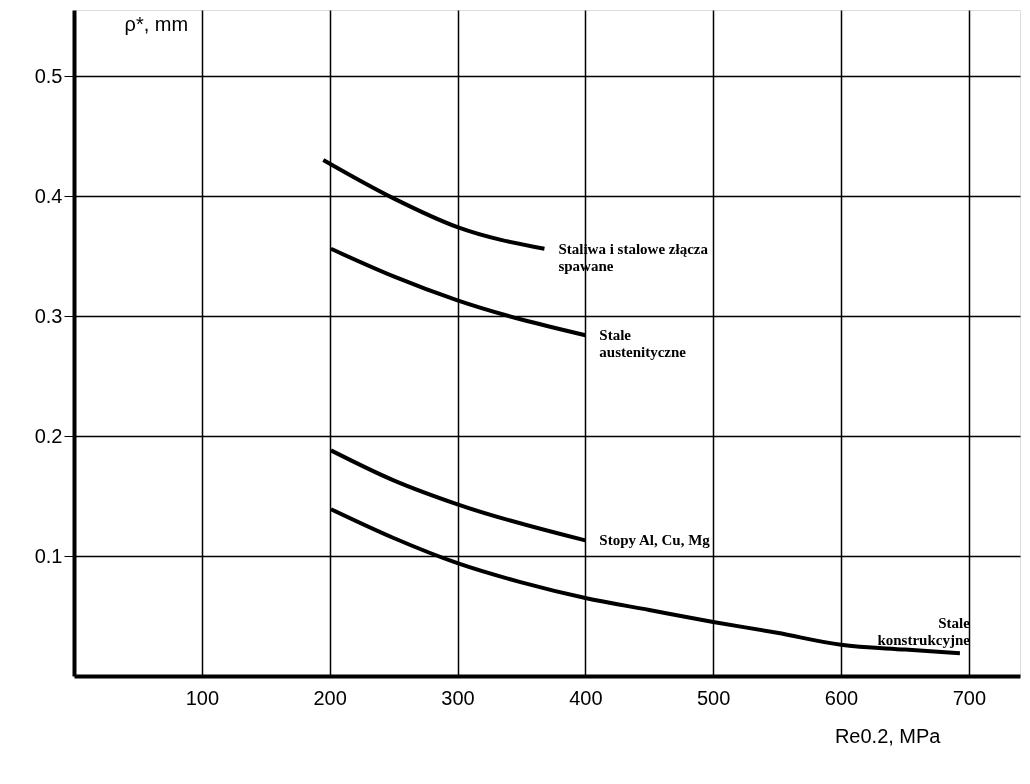  I want to click on x-tick-label: 500, so click(714, 697).